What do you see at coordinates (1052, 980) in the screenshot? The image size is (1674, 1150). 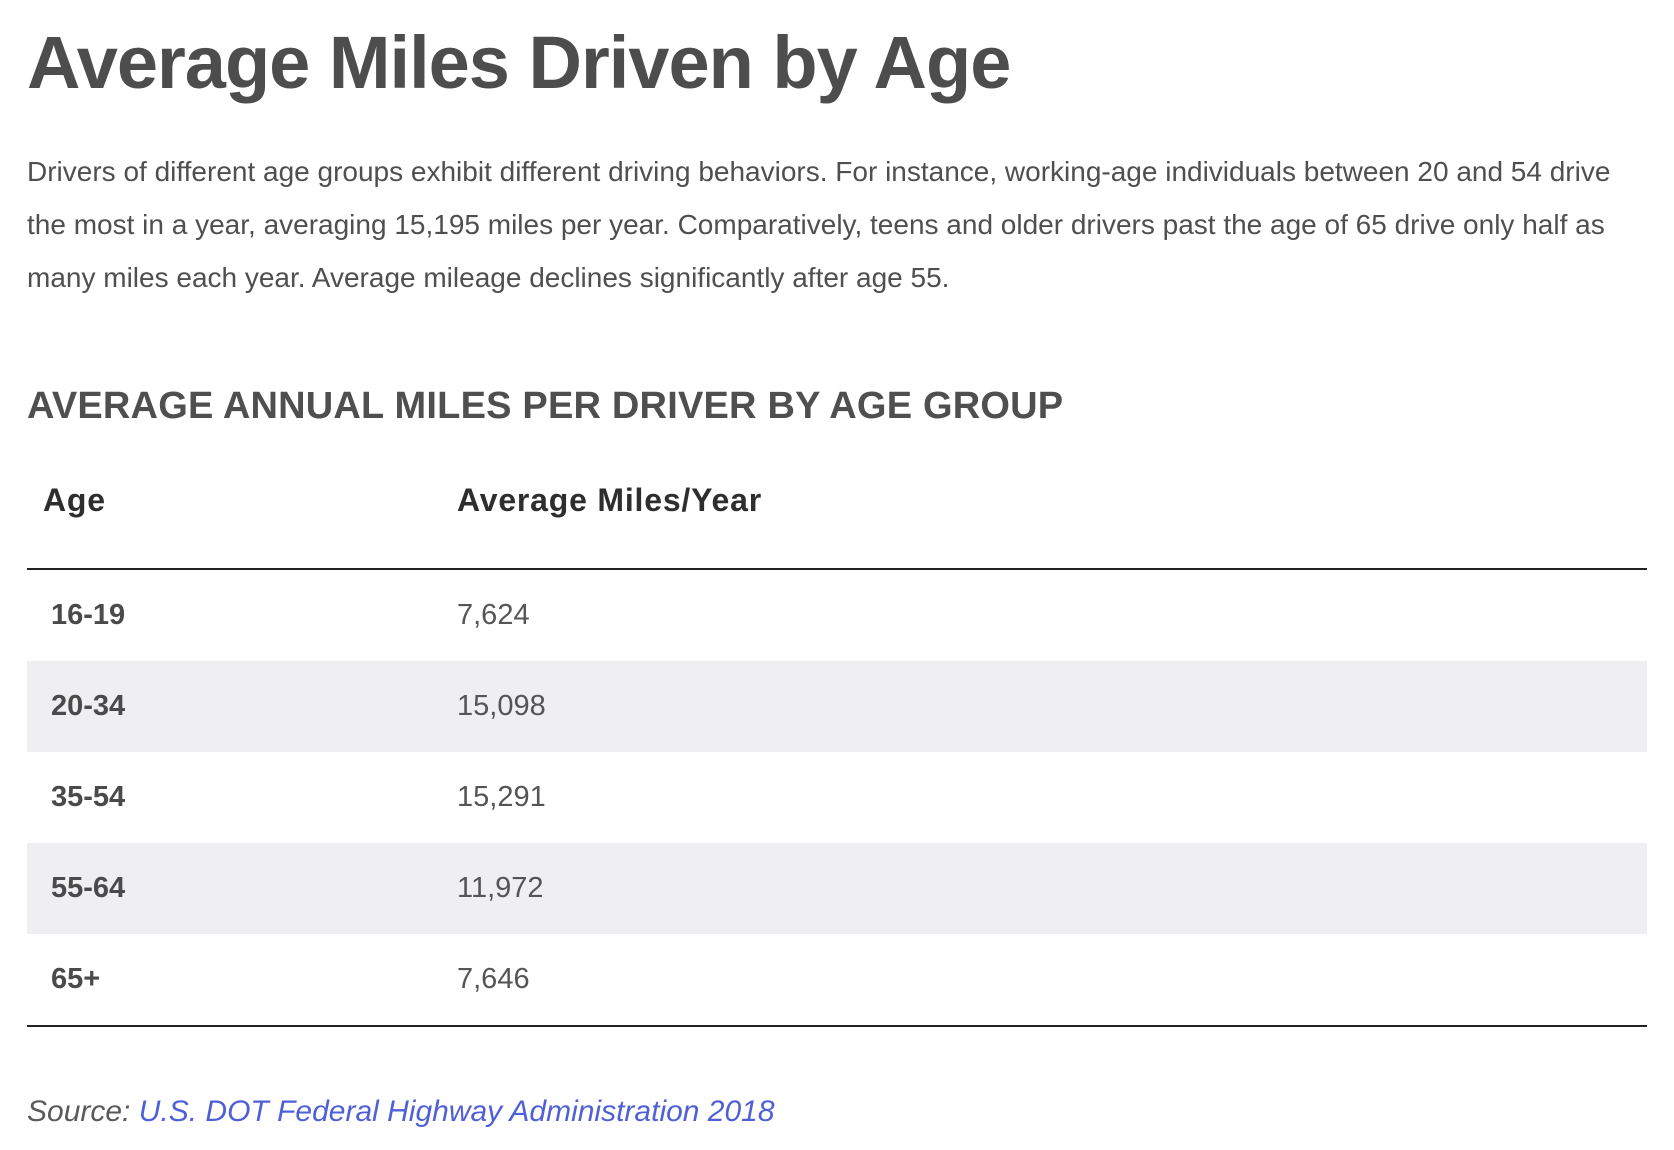 I see `miles-cell: 7,646` at bounding box center [1052, 980].